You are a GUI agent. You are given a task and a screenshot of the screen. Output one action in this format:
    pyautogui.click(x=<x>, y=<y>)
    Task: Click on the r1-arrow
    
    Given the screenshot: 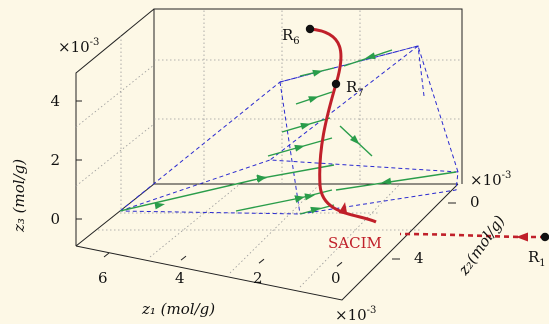 What is the action you would take?
    pyautogui.click(x=522, y=237)
    